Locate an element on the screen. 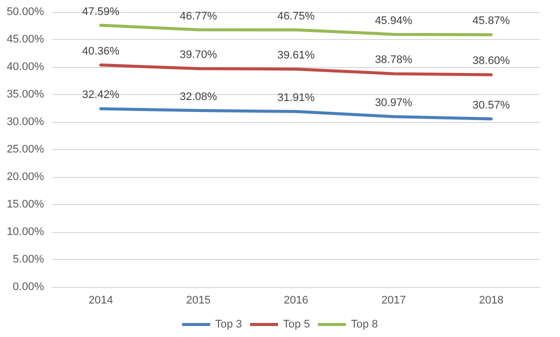 This screenshot has height=337, width=560. y-tick-label: 5.00% is located at coordinates (28, 260).